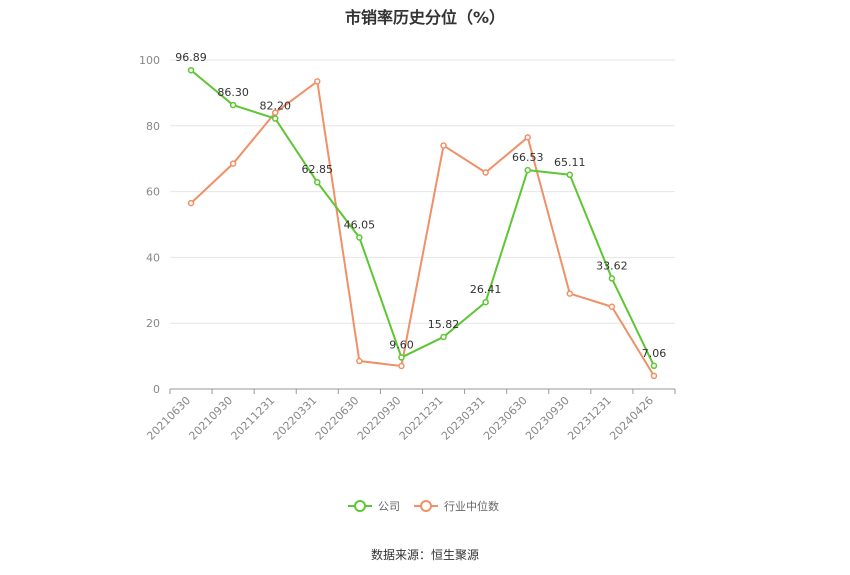 The width and height of the screenshot is (850, 575). What do you see at coordinates (379, 418) in the screenshot?
I see `x-tick-label: 20220930` at bounding box center [379, 418].